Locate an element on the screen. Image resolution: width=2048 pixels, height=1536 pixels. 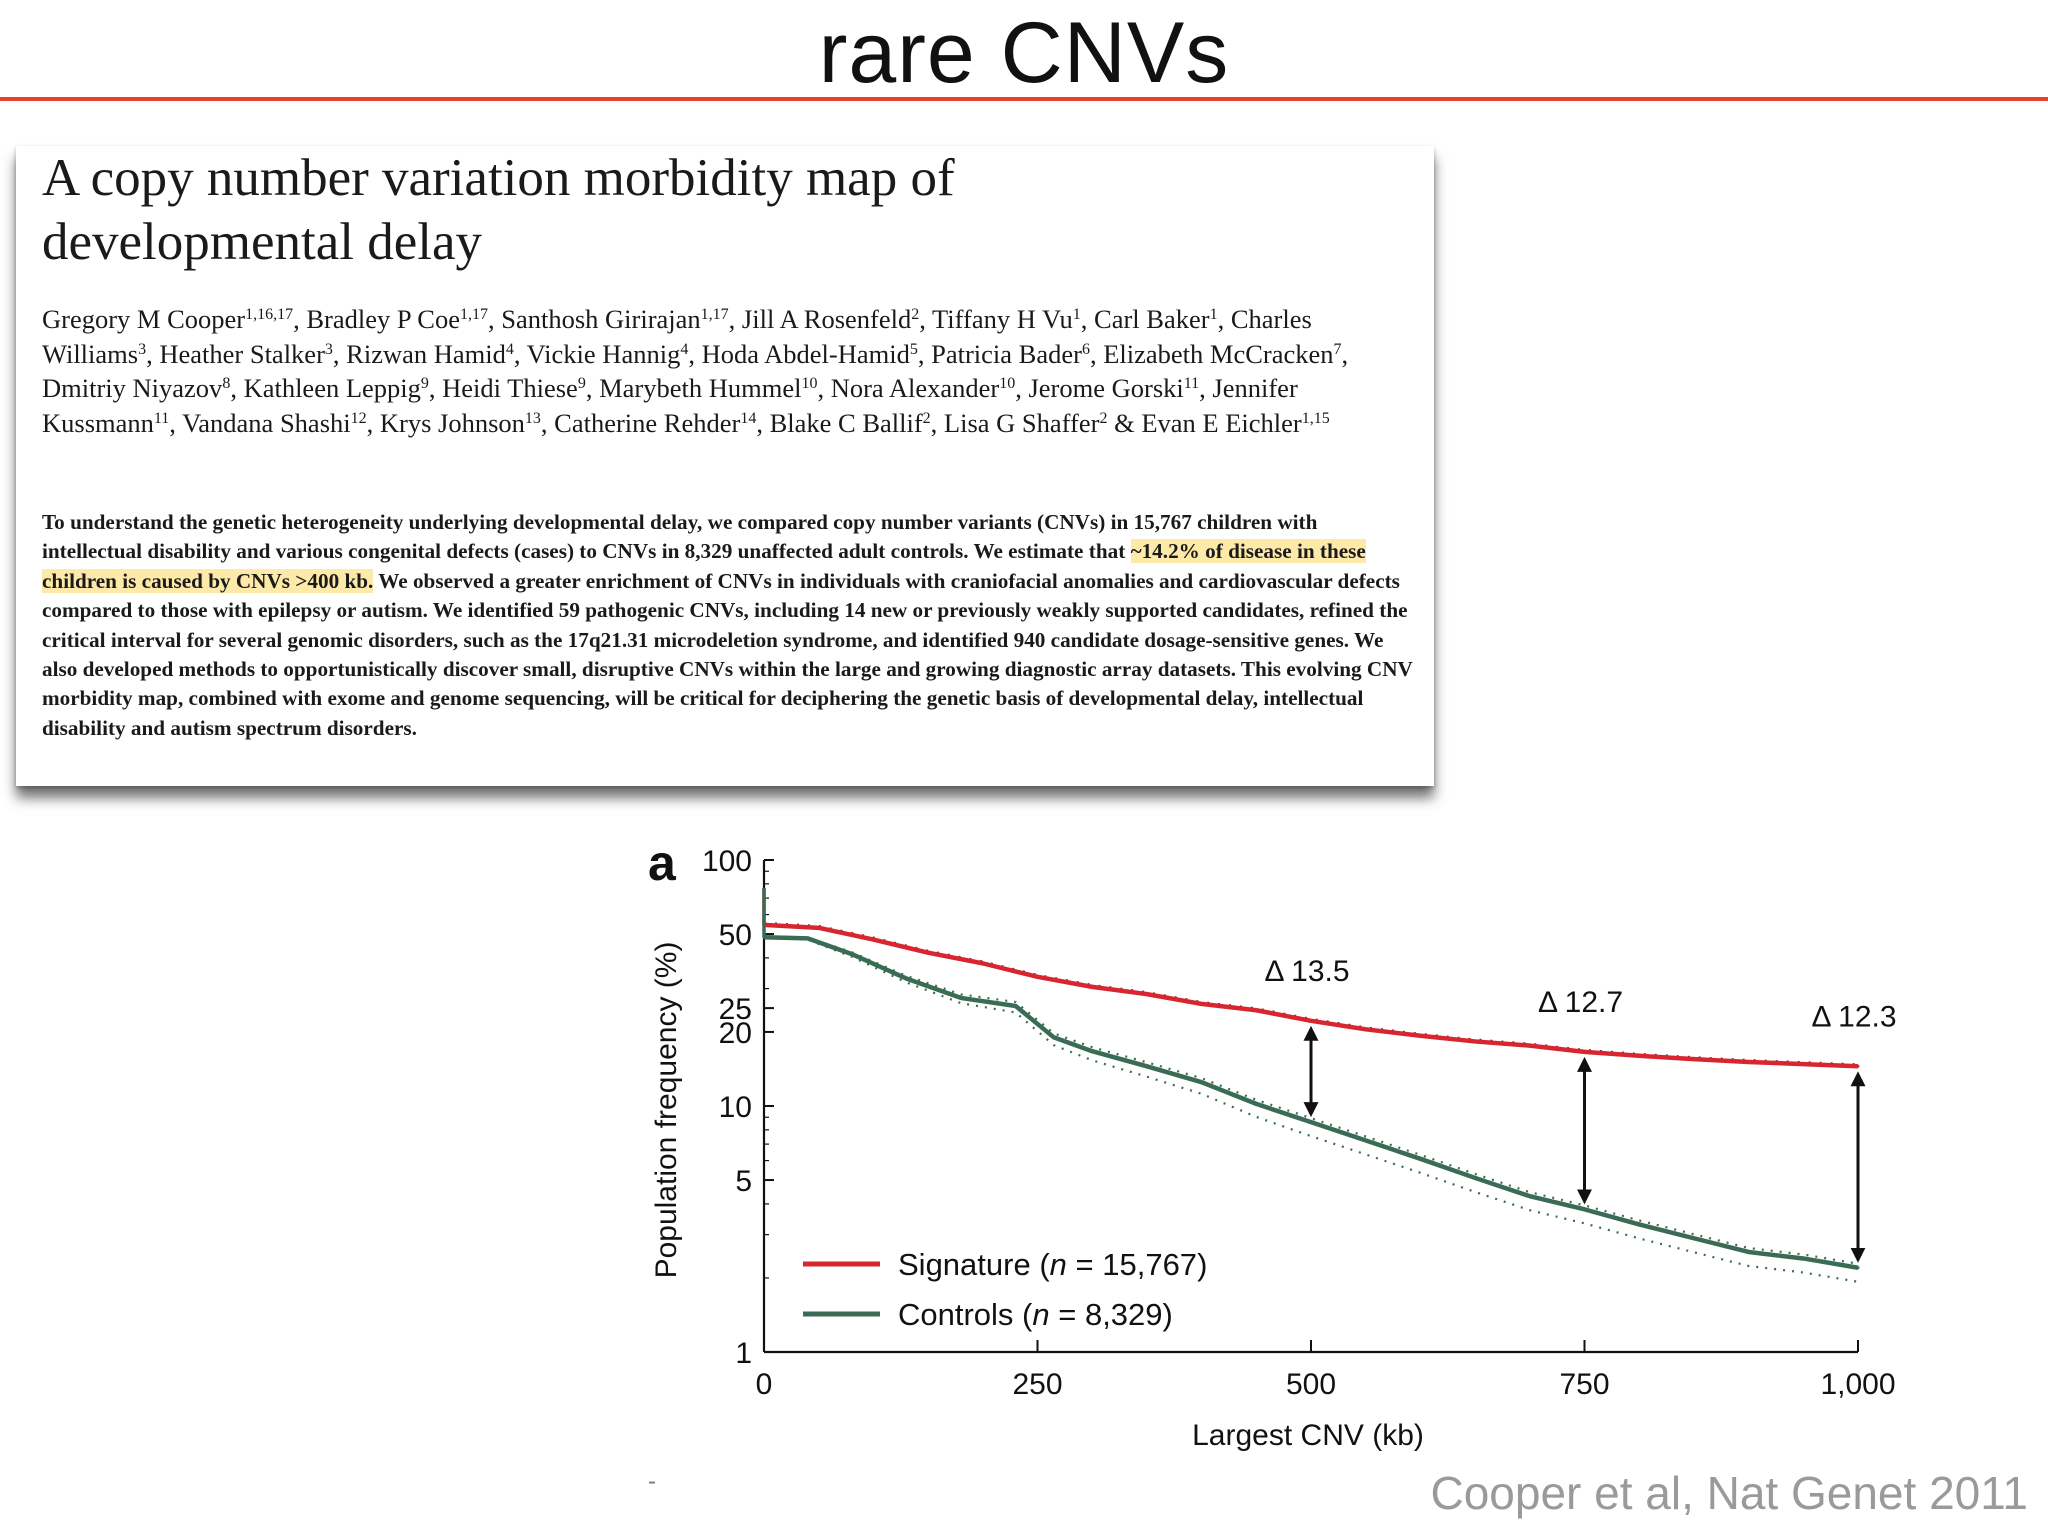
delta-label: Δ 12.7 is located at coordinates (1580, 1002).